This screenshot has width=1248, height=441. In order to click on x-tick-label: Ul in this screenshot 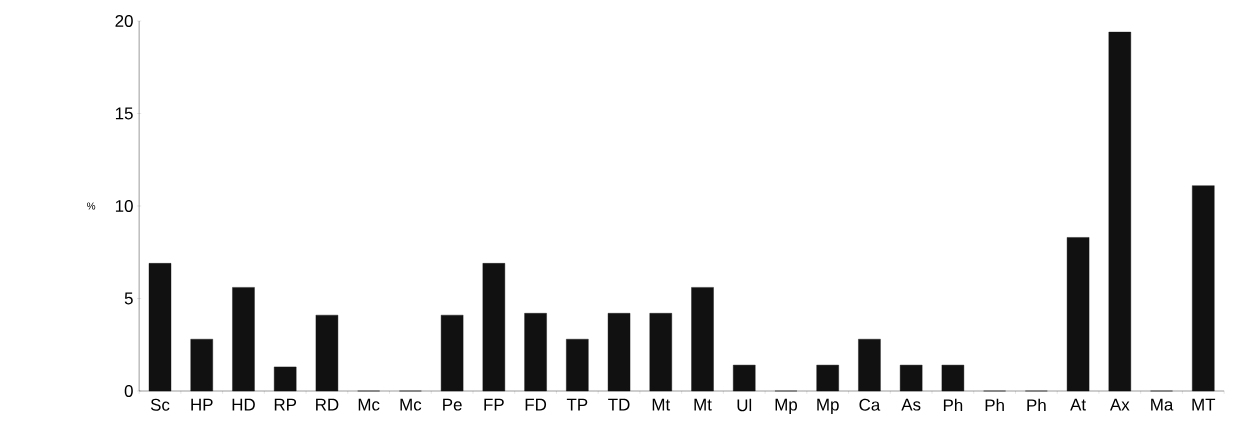, I will do `click(744, 405)`.